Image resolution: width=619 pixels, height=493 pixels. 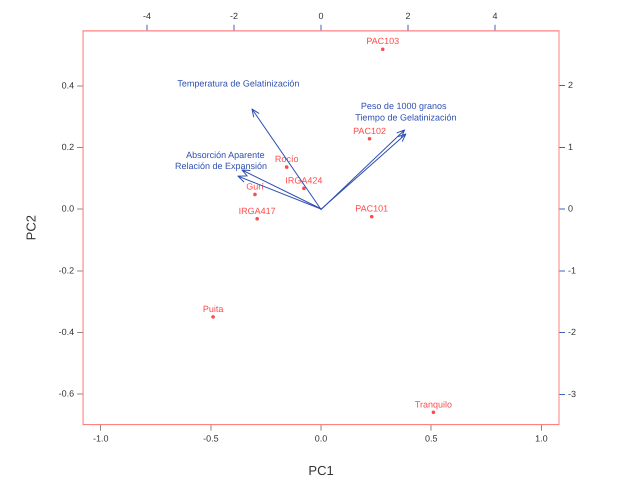 What do you see at coordinates (66, 393) in the screenshot?
I see `y-tick-label: -0.6` at bounding box center [66, 393].